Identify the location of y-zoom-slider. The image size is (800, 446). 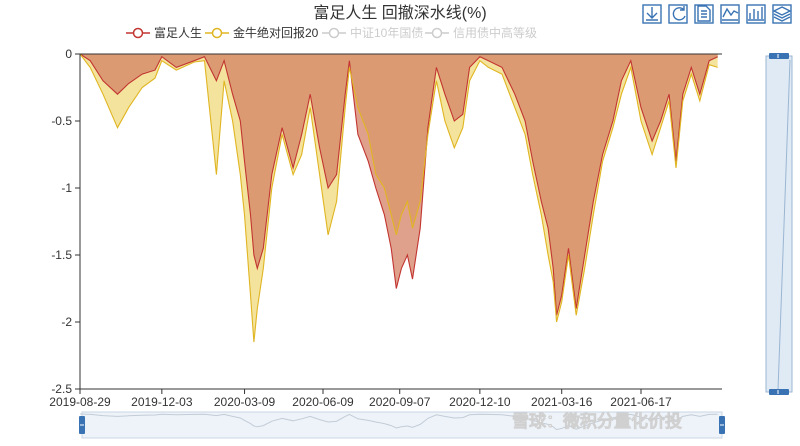
(779, 224).